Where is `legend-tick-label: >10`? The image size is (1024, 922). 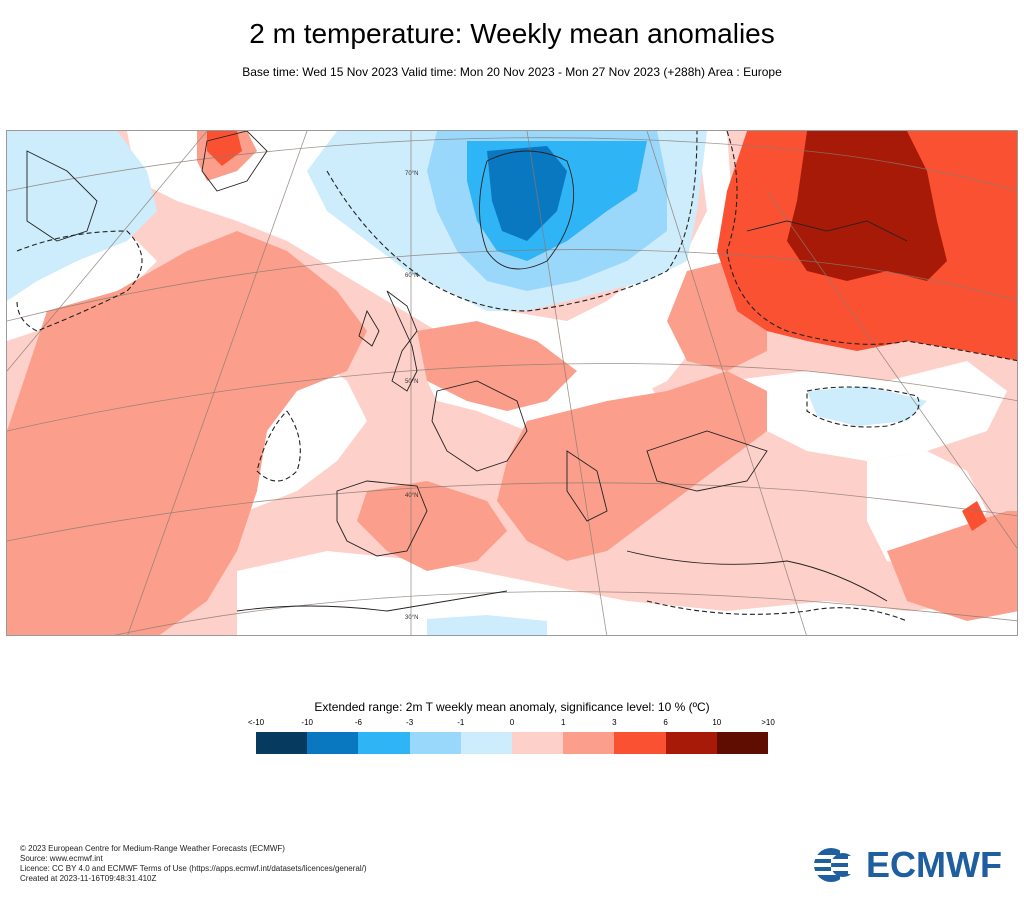
legend-tick-label: >10 is located at coordinates (768, 722).